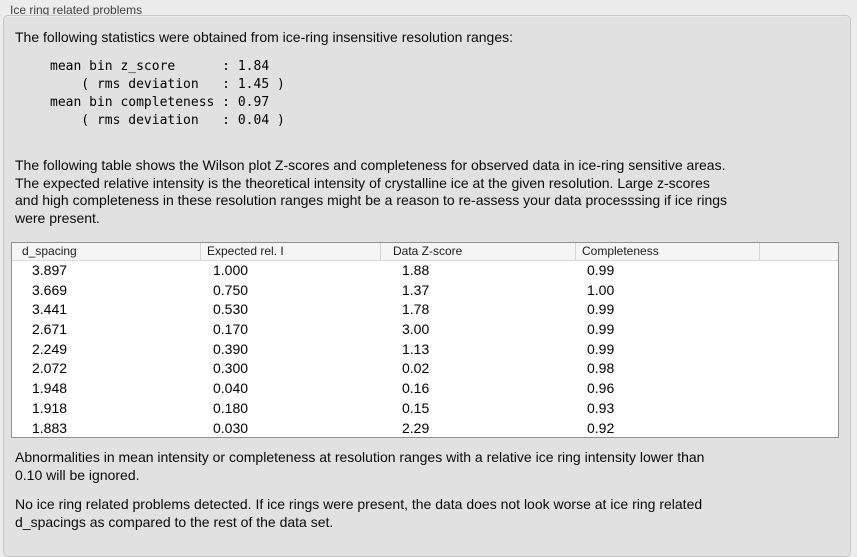 This screenshot has width=857, height=557. What do you see at coordinates (290, 251) in the screenshot?
I see `header-cell-expected-rel-i: Expected rel. I` at bounding box center [290, 251].